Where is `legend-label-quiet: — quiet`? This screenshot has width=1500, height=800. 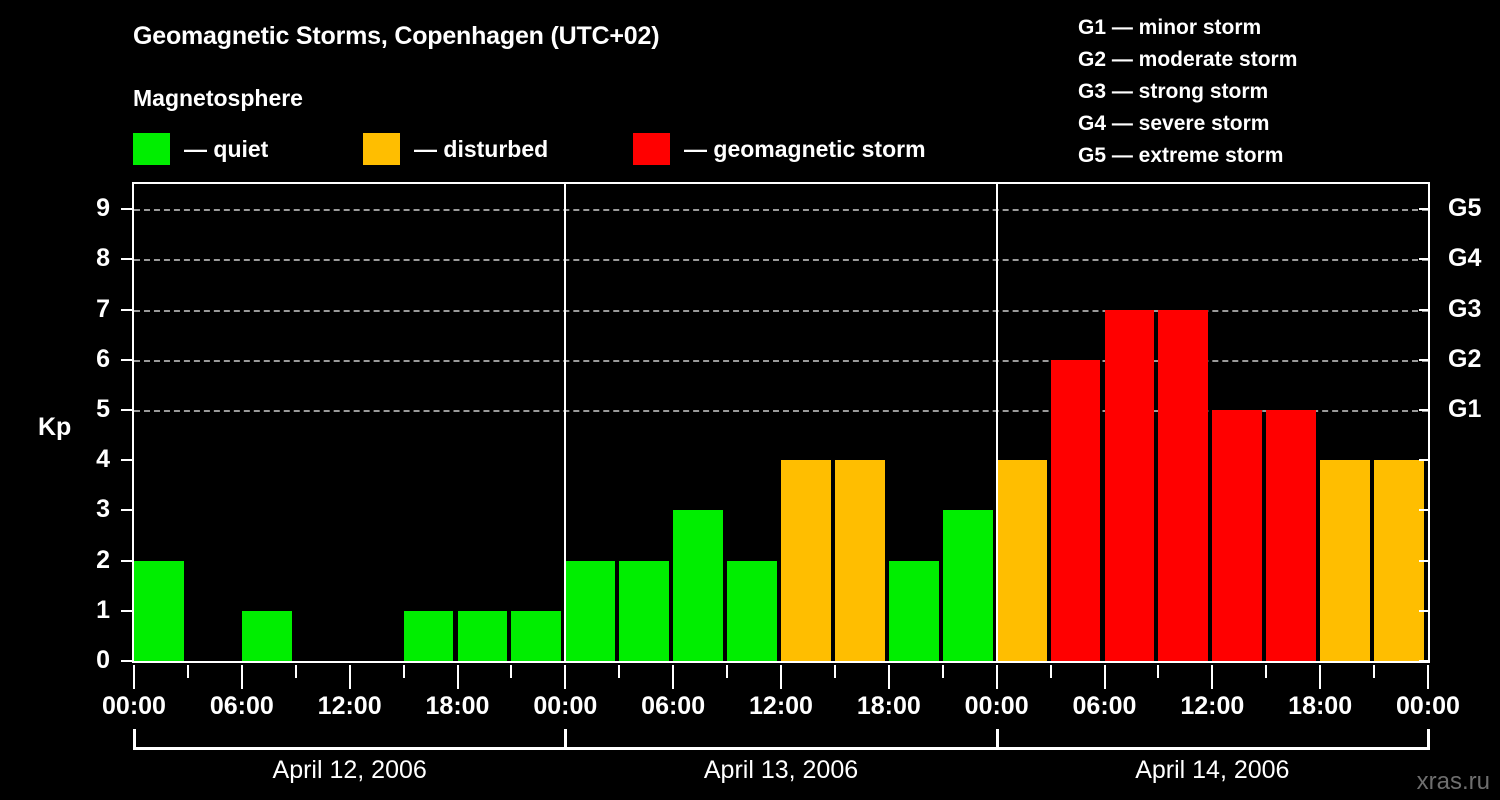 legend-label-quiet: — quiet is located at coordinates (226, 148).